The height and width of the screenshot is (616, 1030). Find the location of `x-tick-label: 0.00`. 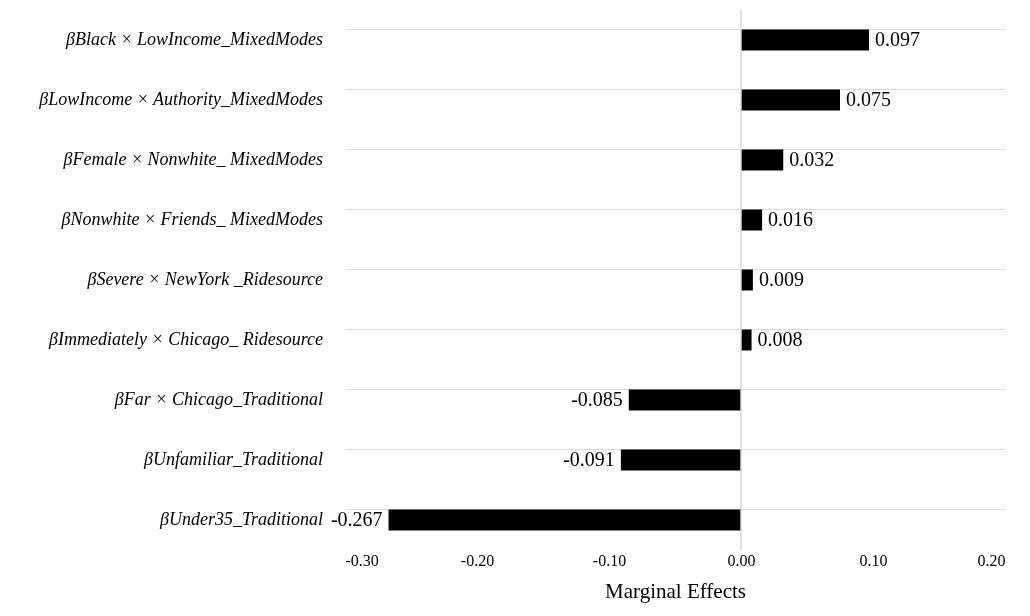

x-tick-label: 0.00 is located at coordinates (741, 560).